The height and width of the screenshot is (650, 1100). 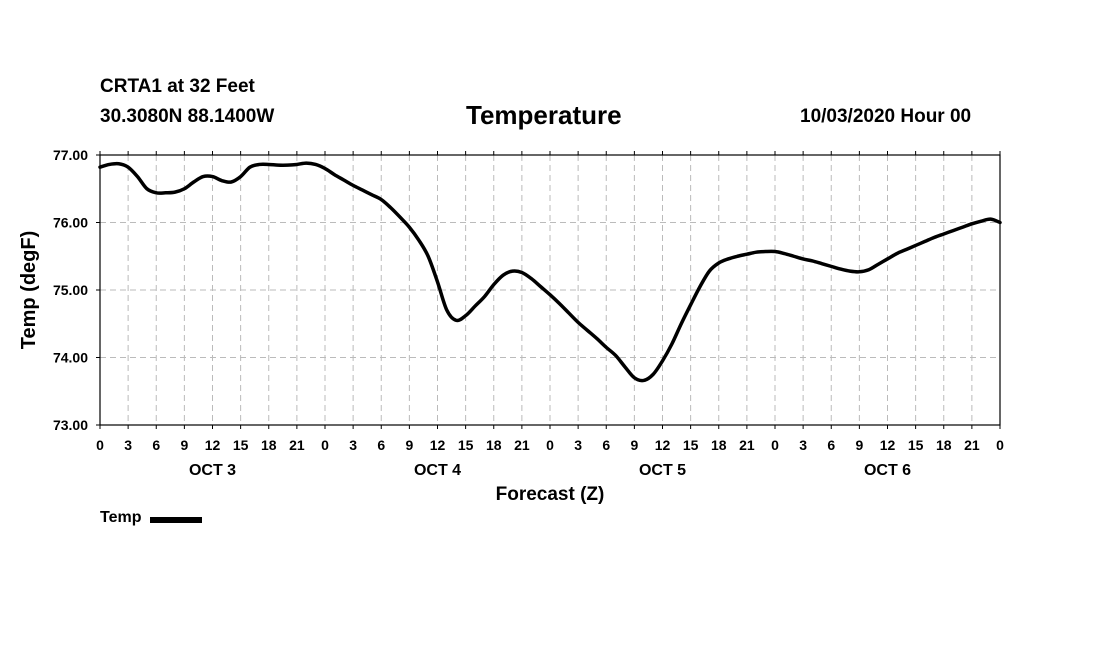 I want to click on y-tick-label: 75.00, so click(x=70, y=290).